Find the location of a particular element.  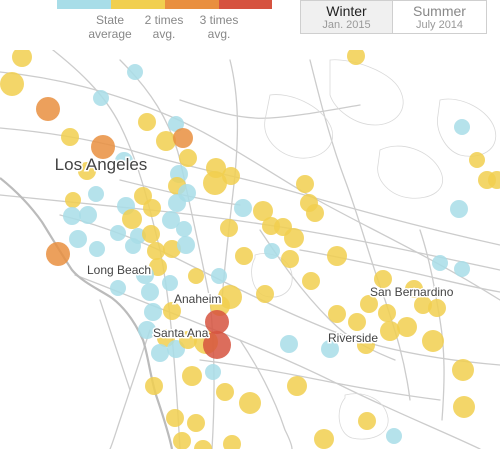

toggle-summer: Summer July 2014 is located at coordinates (439, 17).